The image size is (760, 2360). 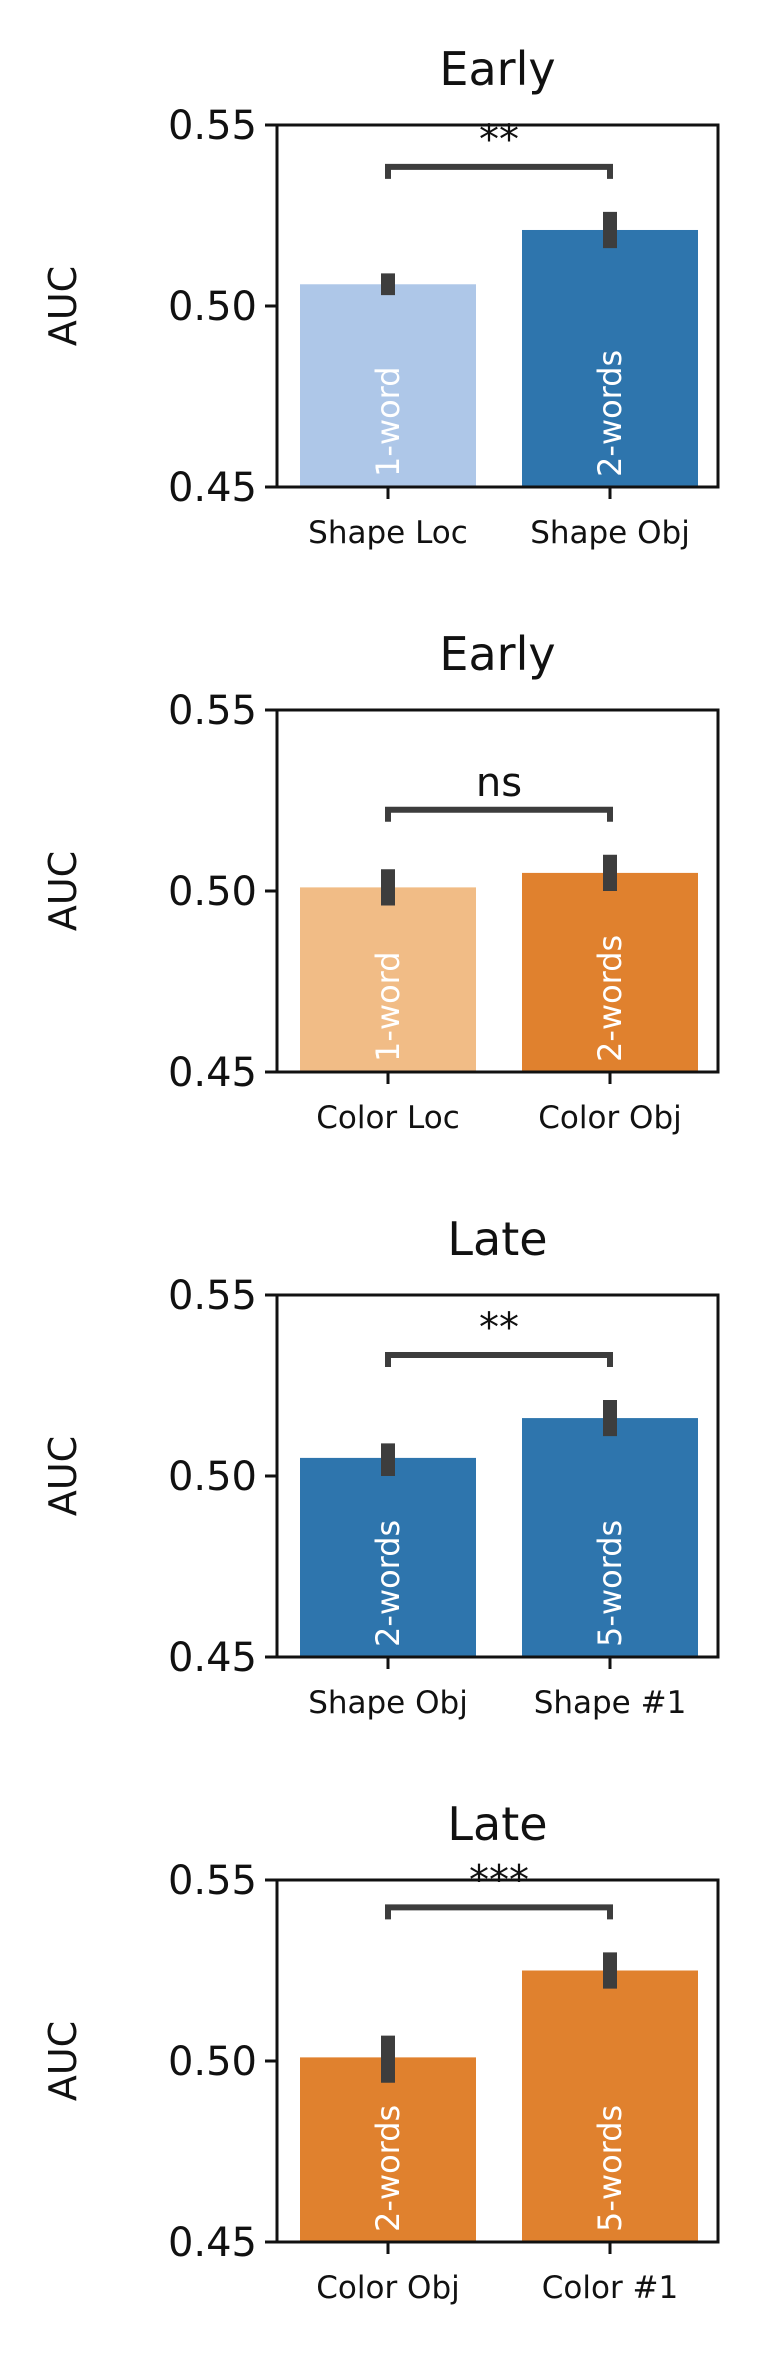 What do you see at coordinates (388, 1118) in the screenshot?
I see `x-tick-label: Color Loc` at bounding box center [388, 1118].